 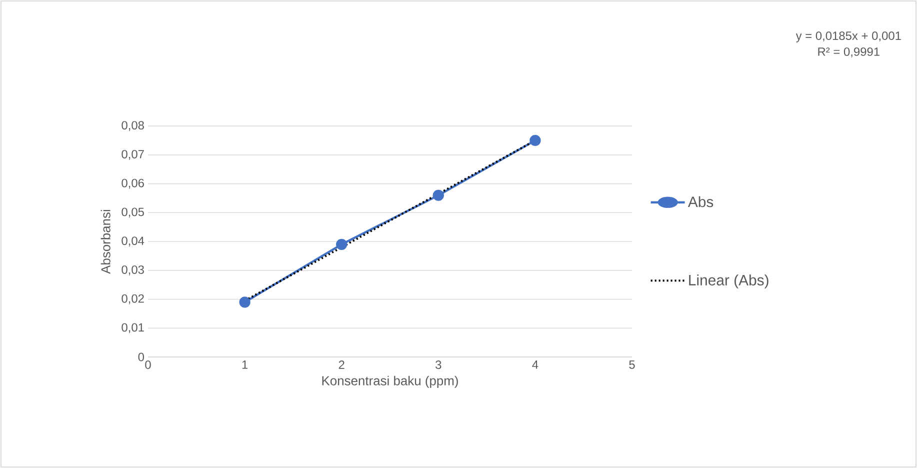 I want to click on text: R² = 0,9991, so click(x=849, y=52).